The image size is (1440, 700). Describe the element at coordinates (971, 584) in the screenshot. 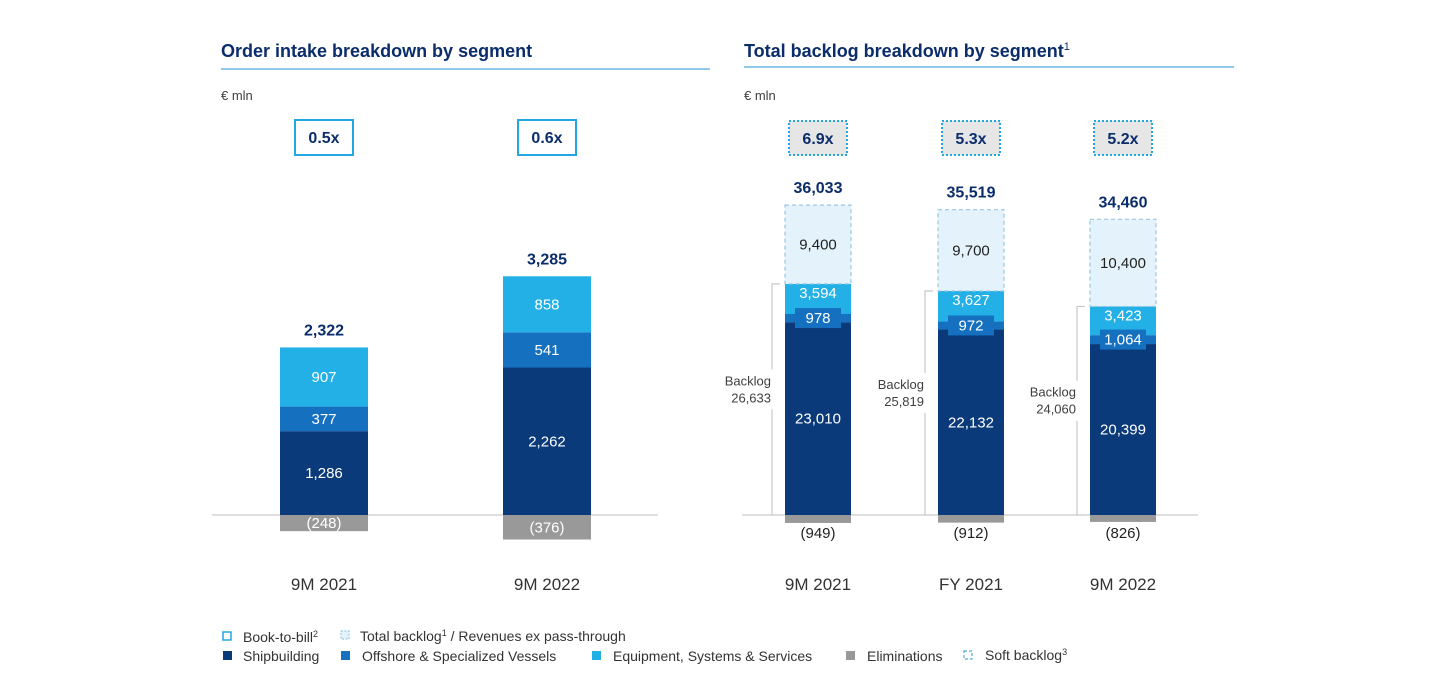

I see `x-tick-label: FY 2021` at that location.